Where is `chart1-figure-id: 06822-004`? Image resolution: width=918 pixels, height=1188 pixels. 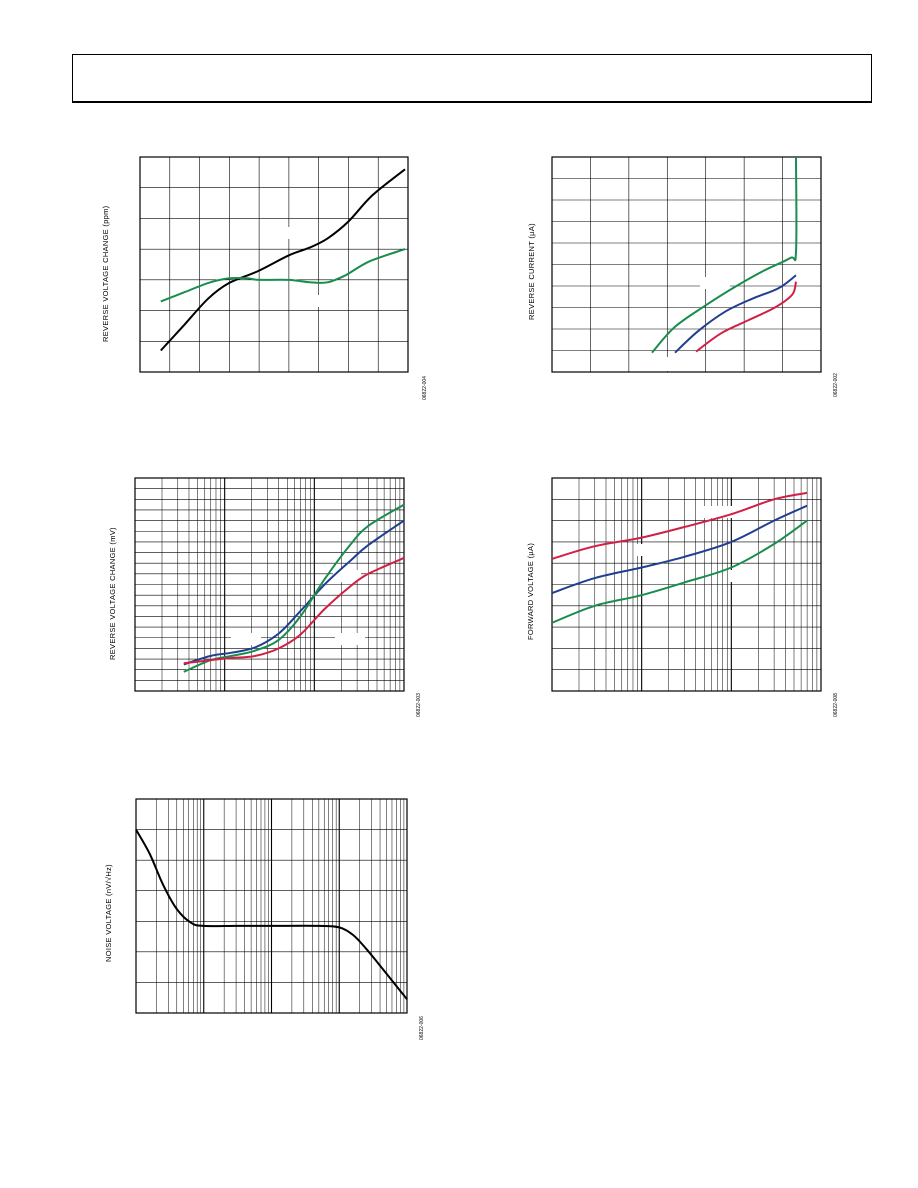 chart1-figure-id: 06822-004 is located at coordinates (425, 388).